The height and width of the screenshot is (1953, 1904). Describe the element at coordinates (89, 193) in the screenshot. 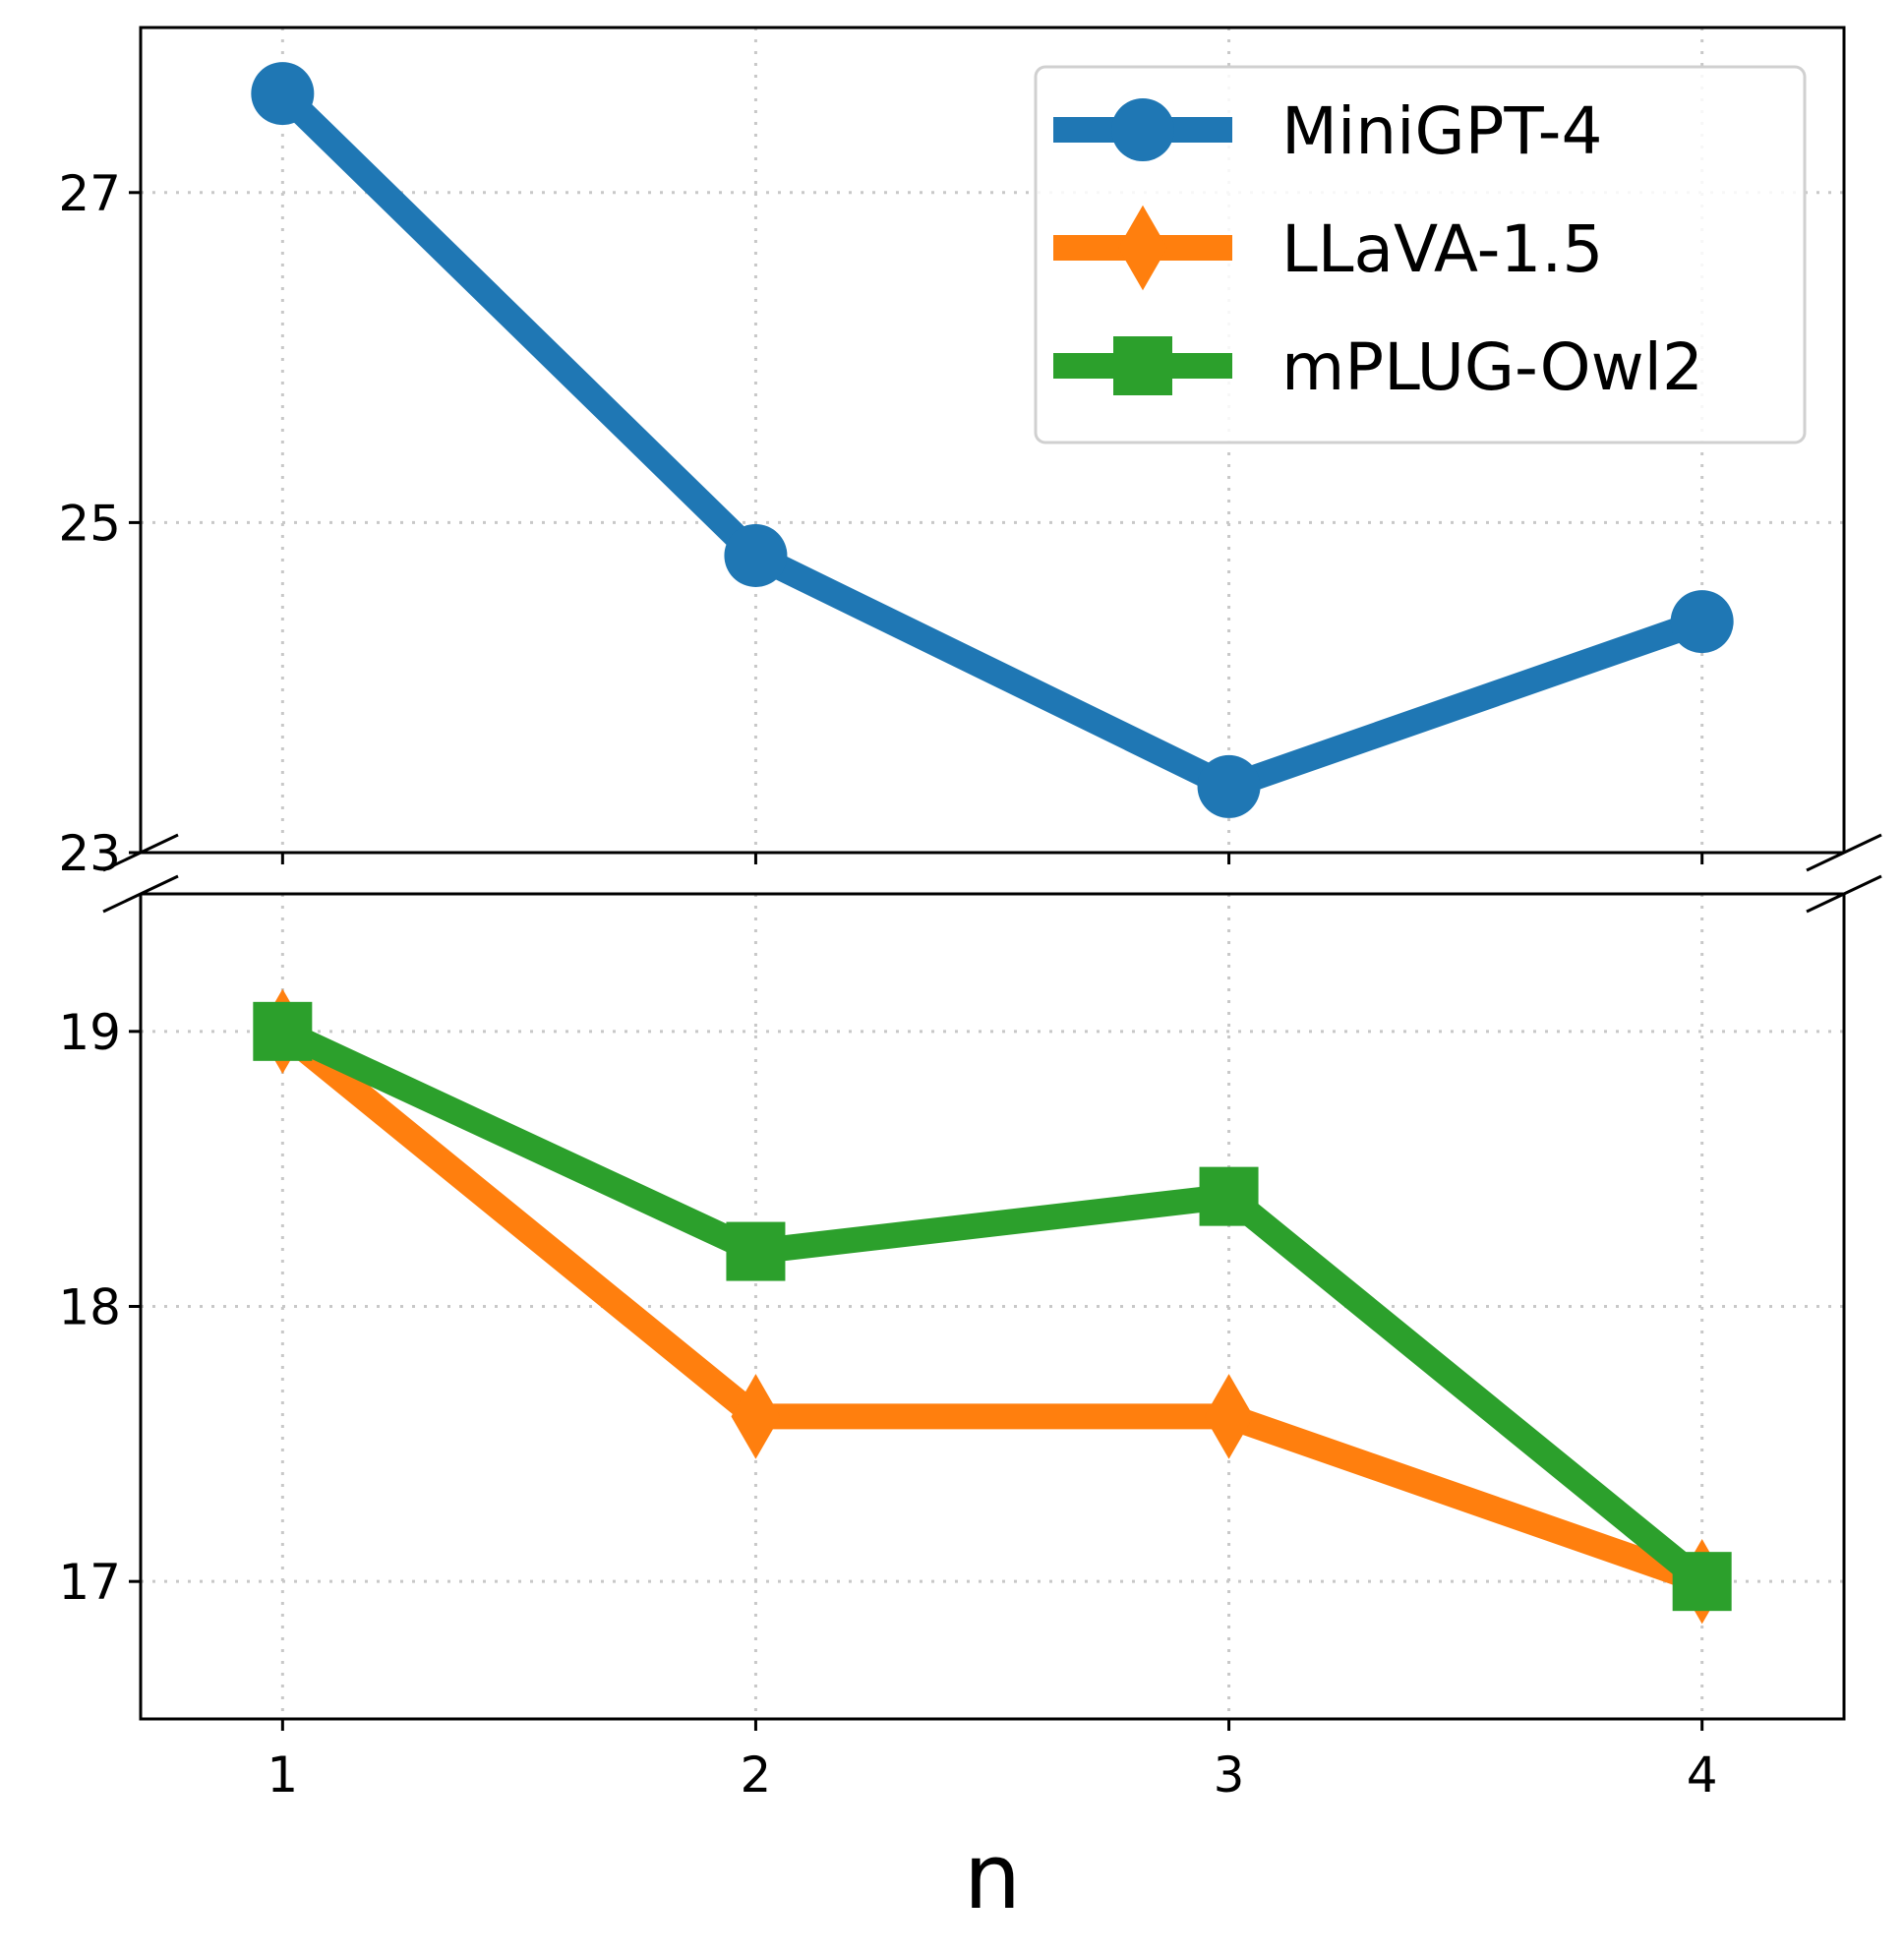

I see `y-tick-label: 27` at that location.